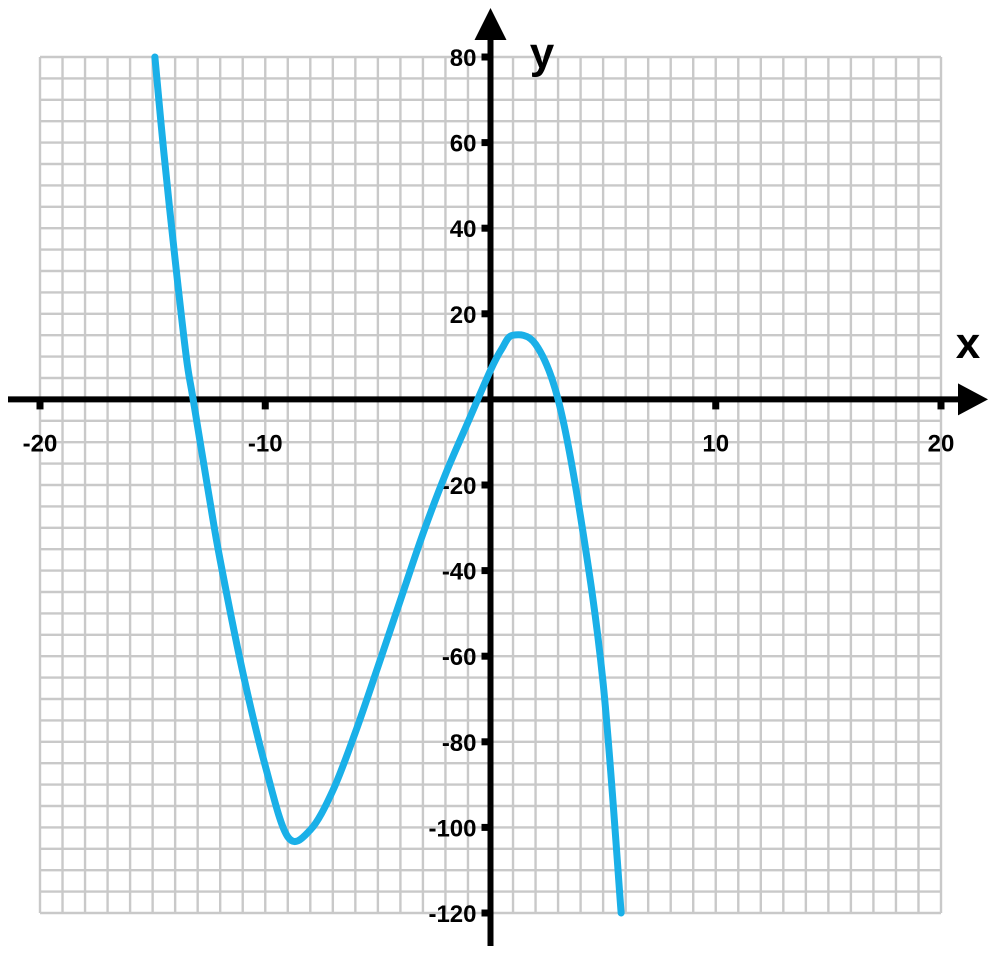 This screenshot has width=1000, height=956. What do you see at coordinates (463, 315) in the screenshot?
I see `y-tick-label: 20` at bounding box center [463, 315].